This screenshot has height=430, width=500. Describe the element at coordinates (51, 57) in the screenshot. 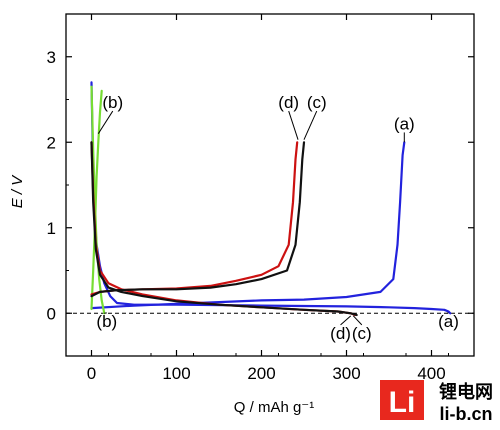

I see `y-tick-label: 3` at that location.